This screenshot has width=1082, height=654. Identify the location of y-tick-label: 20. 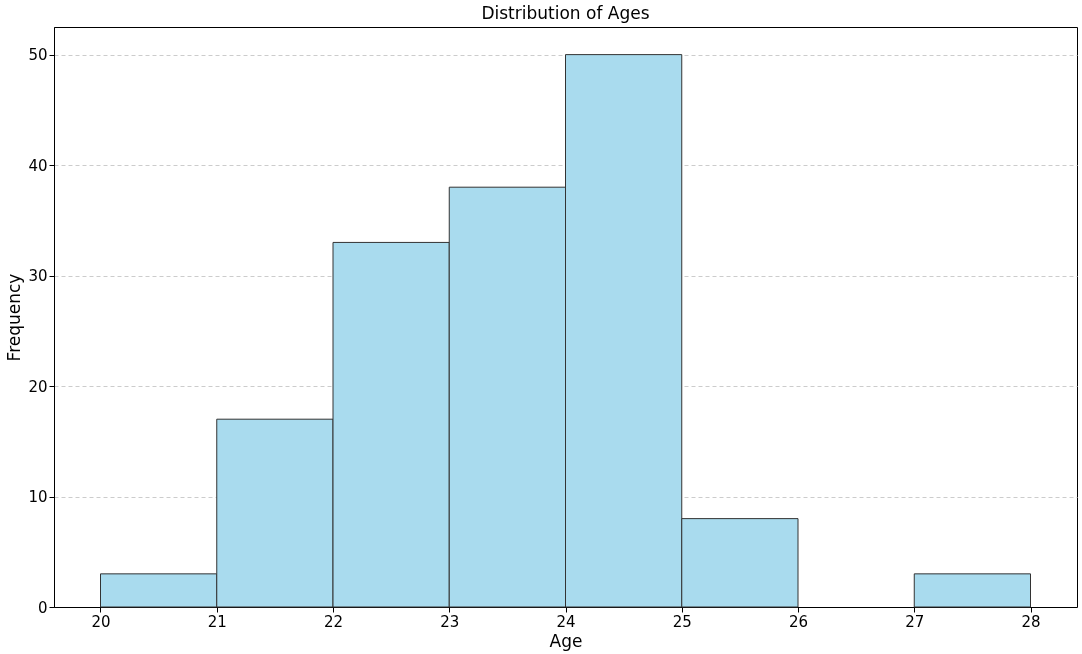
(38, 386).